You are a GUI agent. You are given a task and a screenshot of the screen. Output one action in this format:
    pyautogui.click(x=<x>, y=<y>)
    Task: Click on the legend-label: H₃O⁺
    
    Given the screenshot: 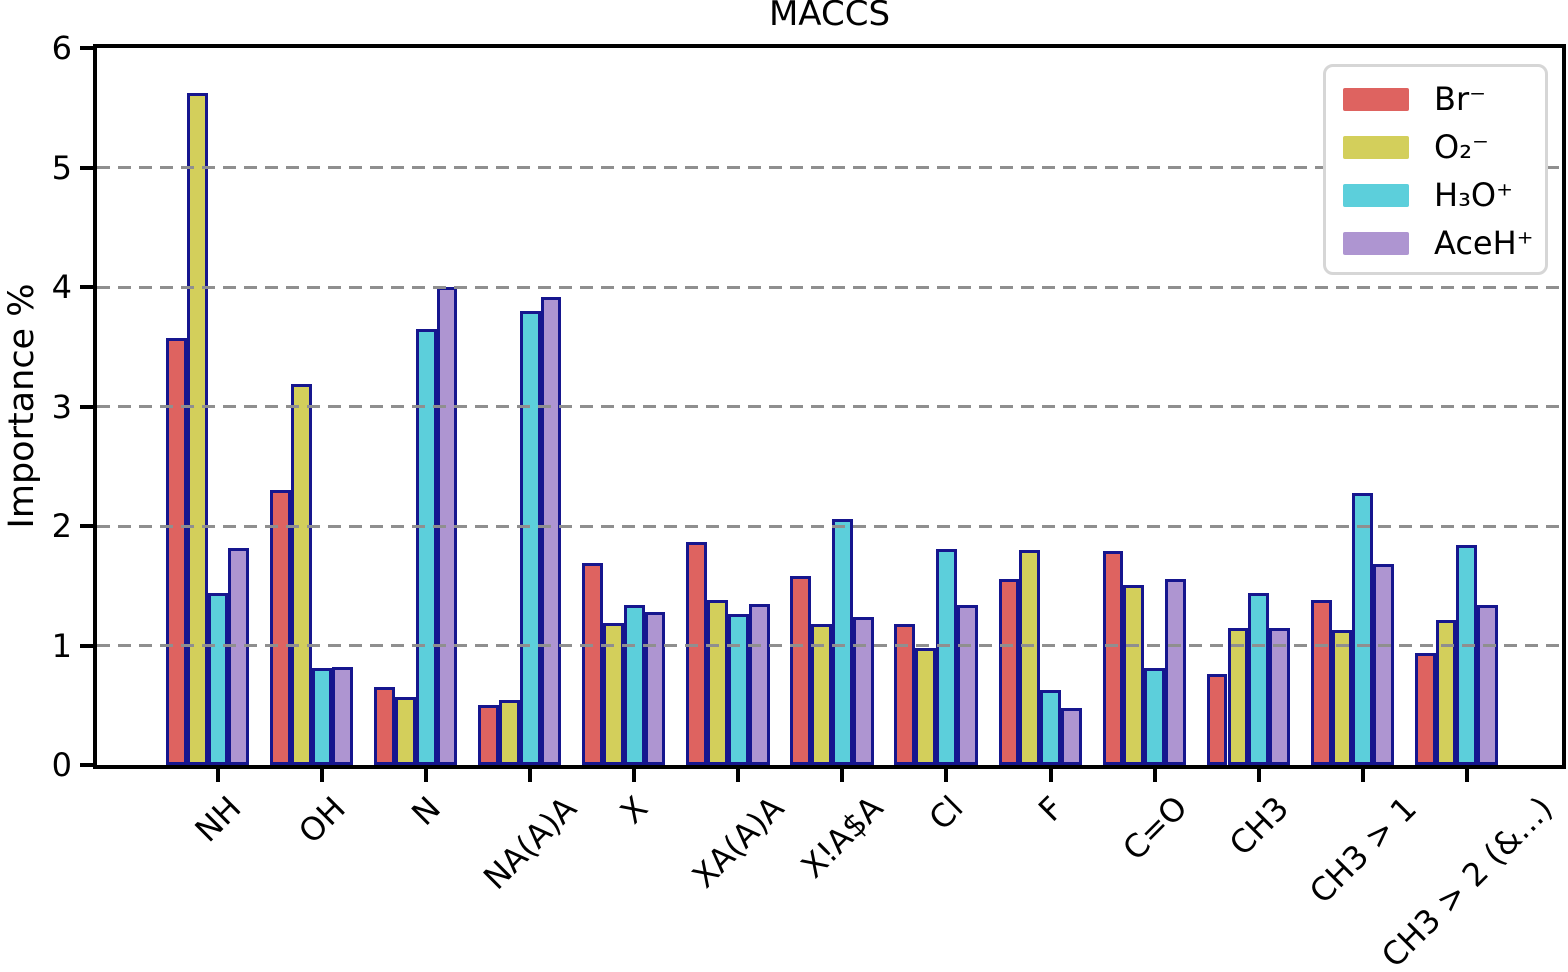 What is the action you would take?
    pyautogui.click(x=1473, y=195)
    